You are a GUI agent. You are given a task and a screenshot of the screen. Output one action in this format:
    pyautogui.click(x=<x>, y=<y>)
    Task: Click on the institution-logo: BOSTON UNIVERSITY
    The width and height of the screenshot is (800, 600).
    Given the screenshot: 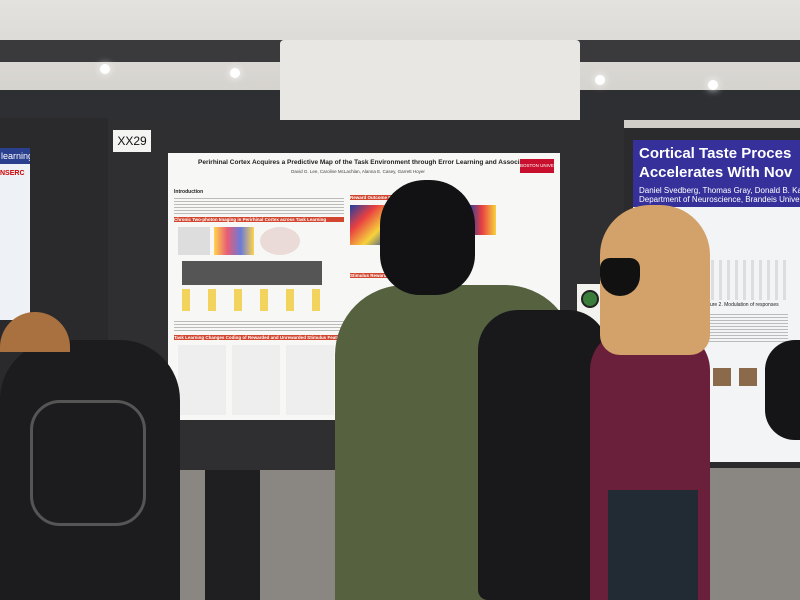 What is the action you would take?
    pyautogui.click(x=537, y=166)
    